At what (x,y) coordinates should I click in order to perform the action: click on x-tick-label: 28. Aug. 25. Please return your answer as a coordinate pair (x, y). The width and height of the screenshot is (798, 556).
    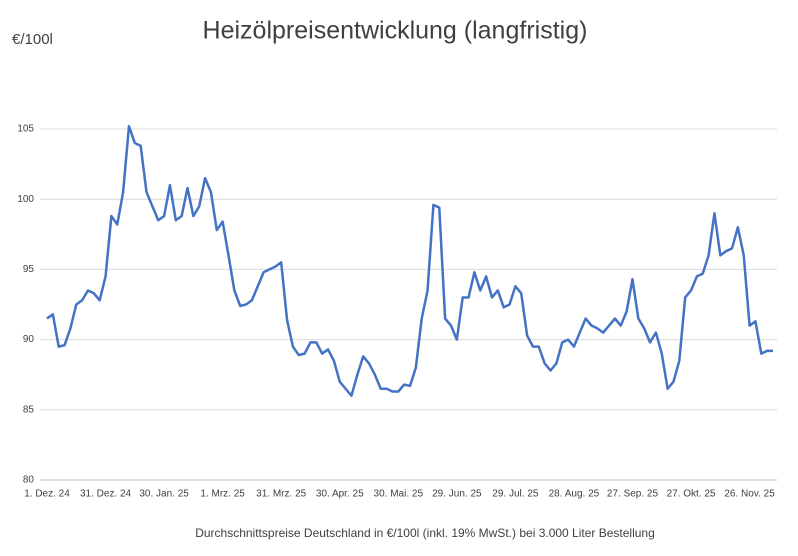
    Looking at the image, I should click on (574, 494).